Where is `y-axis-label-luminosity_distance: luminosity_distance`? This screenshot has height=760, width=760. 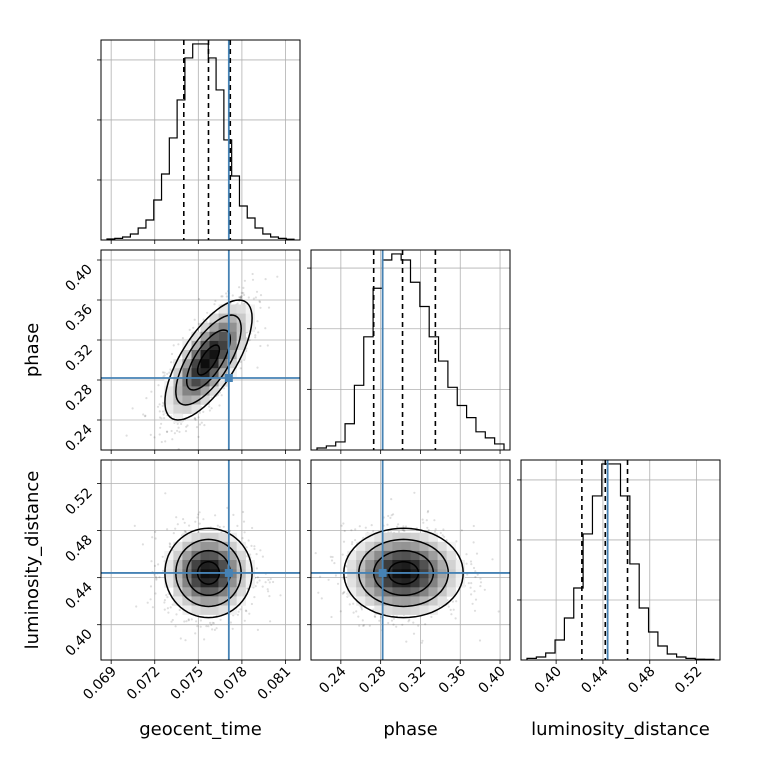
y-axis-label-luminosity_distance: luminosity_distance is located at coordinates (32, 560).